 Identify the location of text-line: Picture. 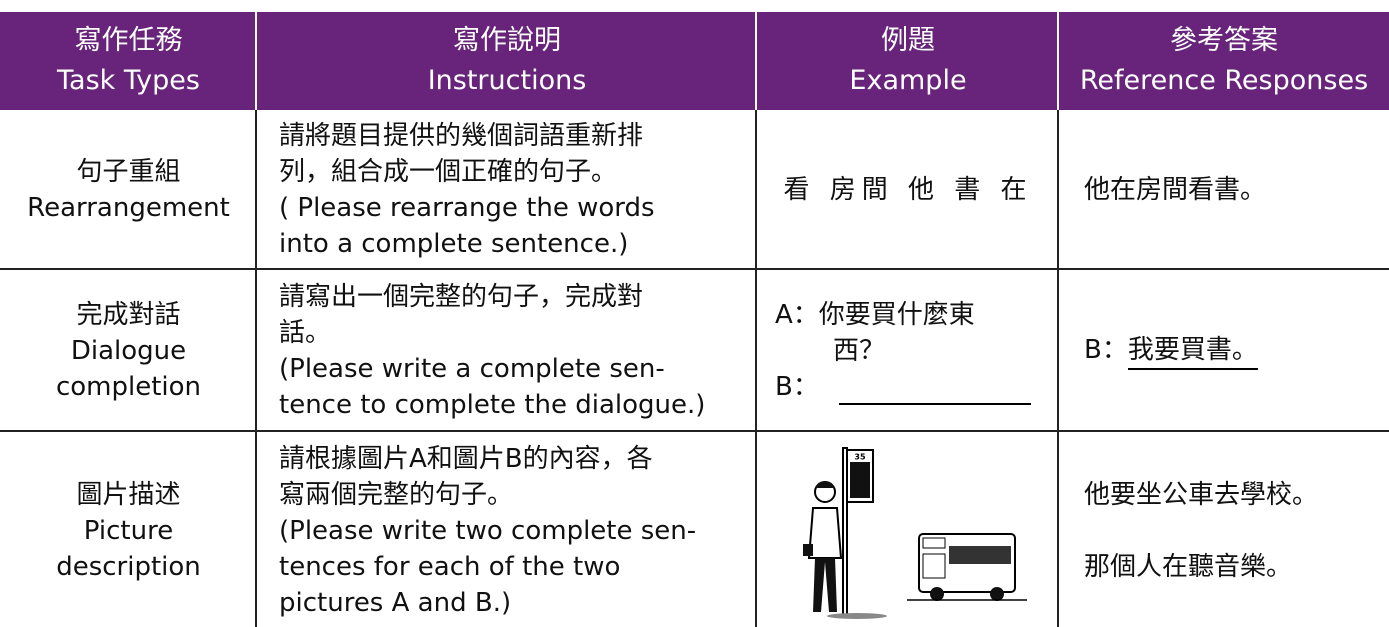
(128, 530).